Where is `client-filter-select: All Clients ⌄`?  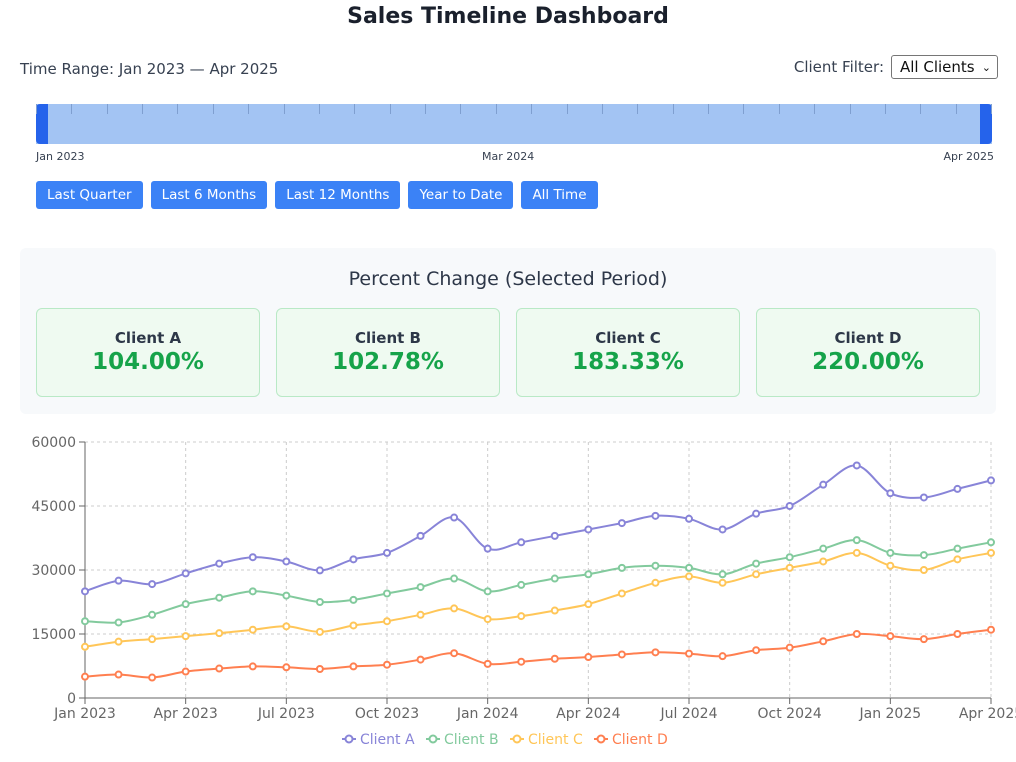 client-filter-select: All Clients ⌄ is located at coordinates (944, 67).